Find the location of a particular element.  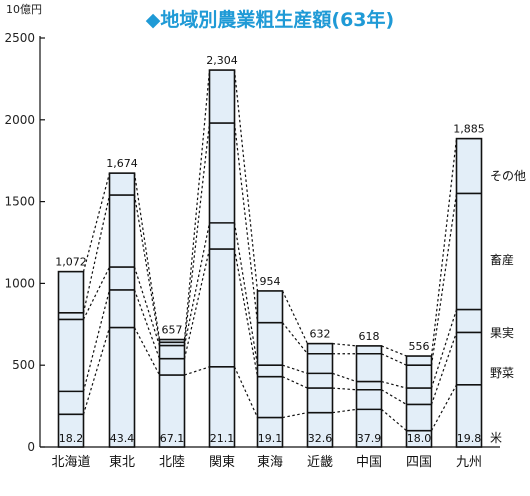

y-axis-unit: 10億円 is located at coordinates (24, 9).